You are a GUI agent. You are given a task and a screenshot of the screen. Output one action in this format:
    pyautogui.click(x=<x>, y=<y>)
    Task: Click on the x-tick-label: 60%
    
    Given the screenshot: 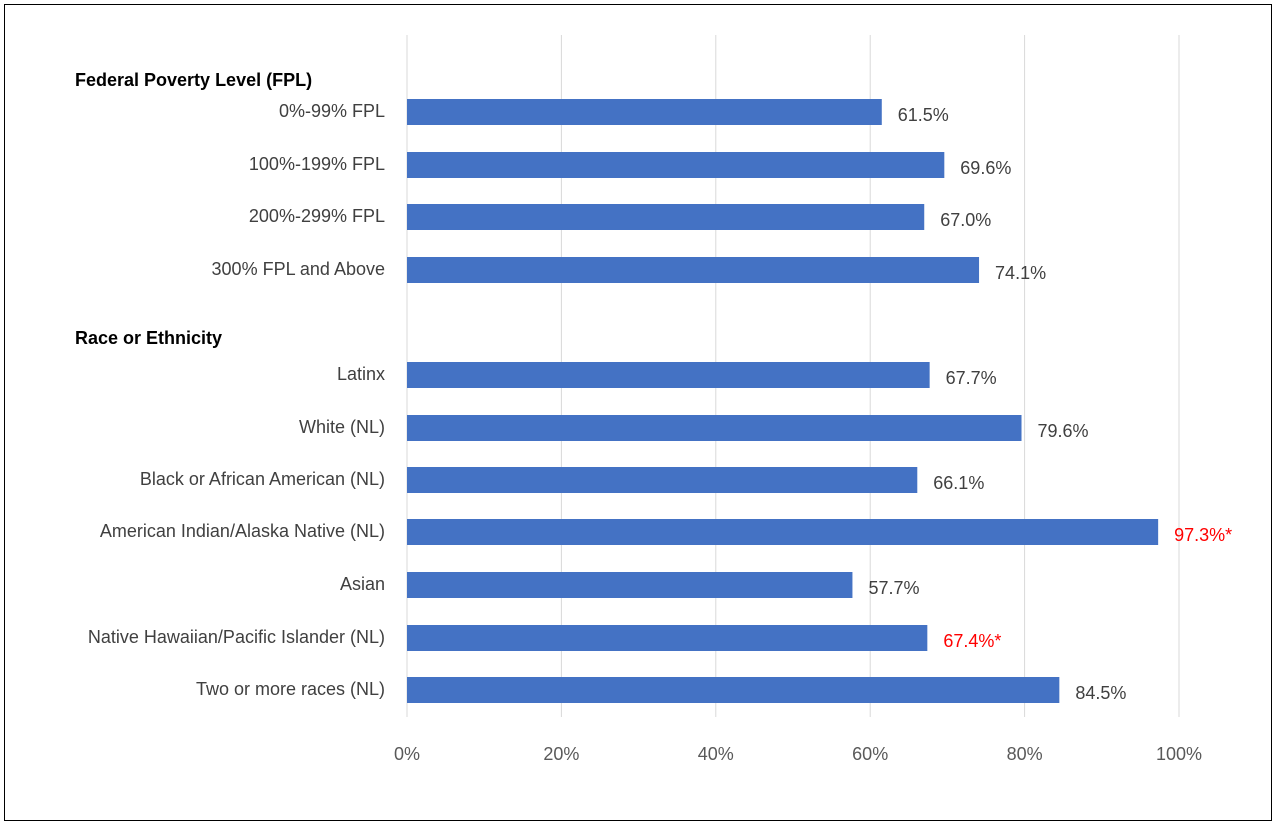 What is the action you would take?
    pyautogui.click(x=870, y=754)
    